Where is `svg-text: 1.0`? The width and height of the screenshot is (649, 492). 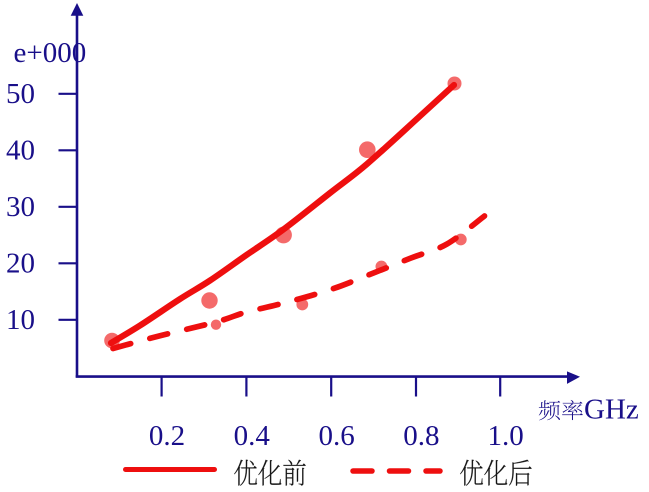 svg-text: 1.0 is located at coordinates (505, 436).